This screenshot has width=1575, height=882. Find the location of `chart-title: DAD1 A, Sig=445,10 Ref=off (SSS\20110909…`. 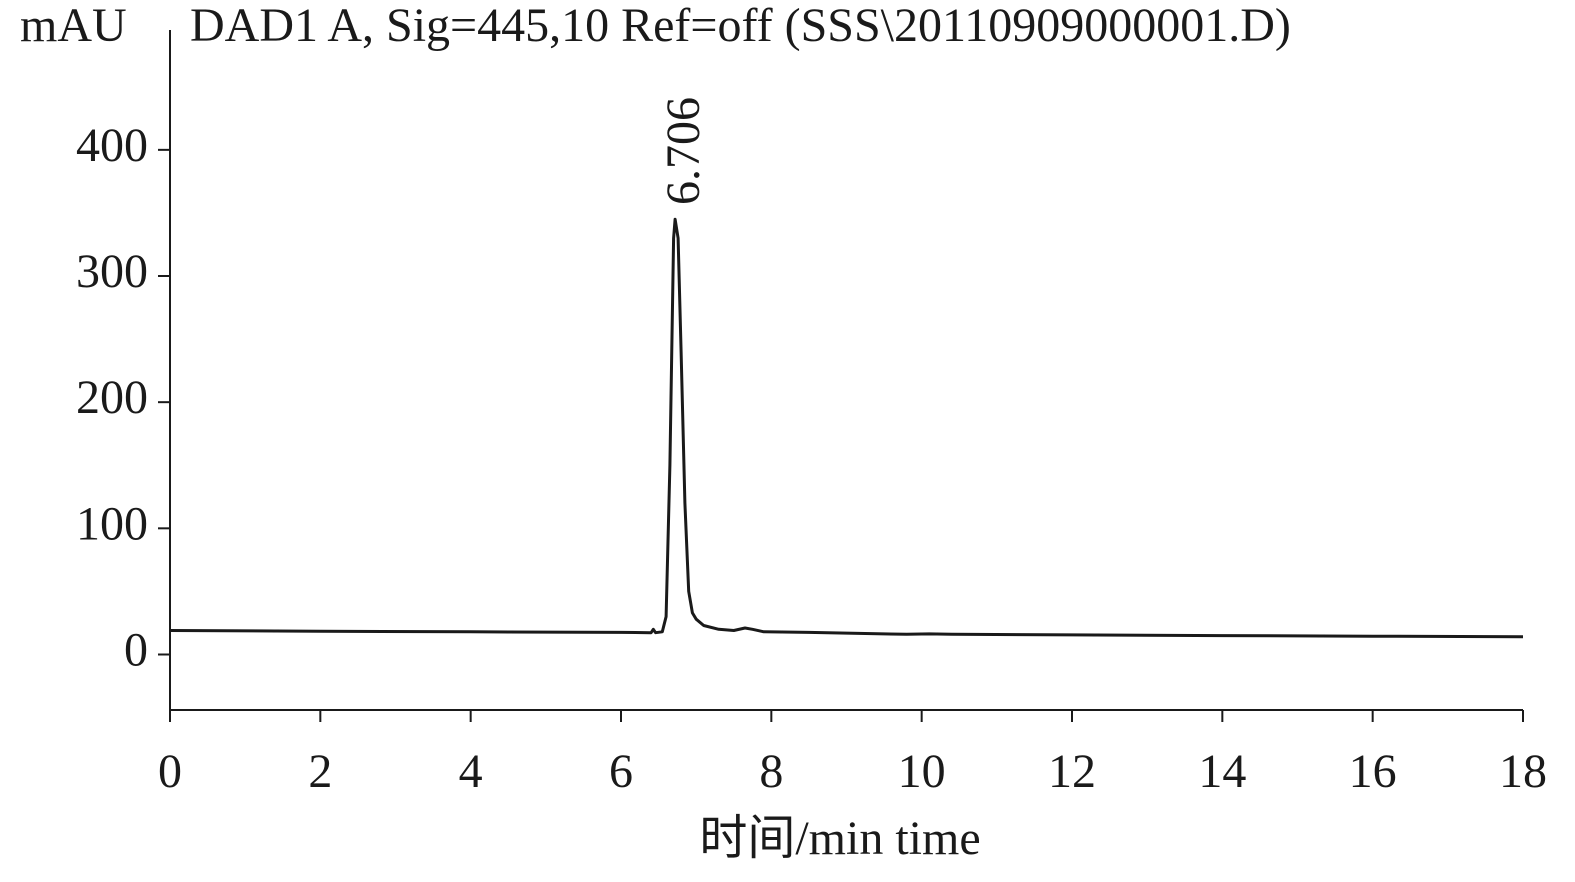

chart-title: DAD1 A, Sig=445,10 Ref=off (SSS\20110909… is located at coordinates (740, 26).